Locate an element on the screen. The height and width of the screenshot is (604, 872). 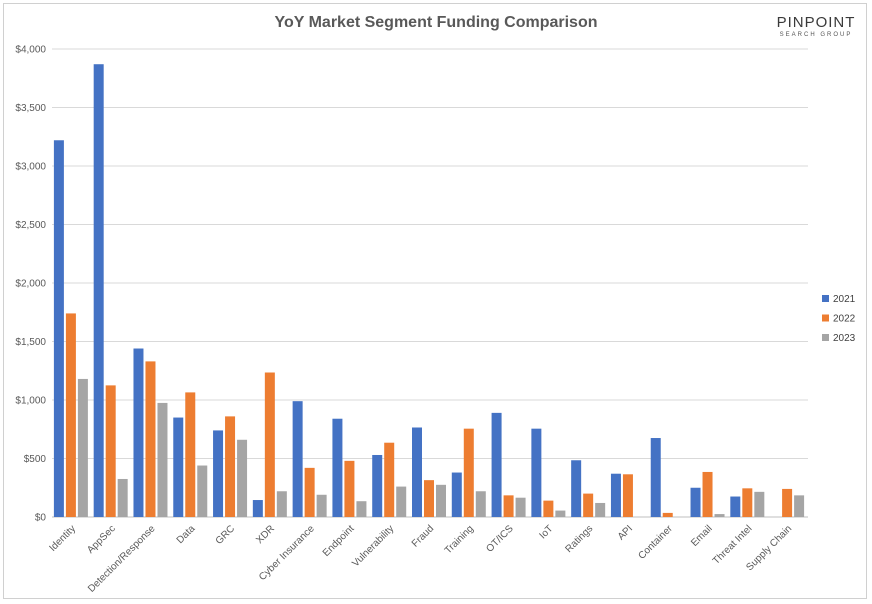
x-tick-label: OT/ICS is located at coordinates (500, 539).